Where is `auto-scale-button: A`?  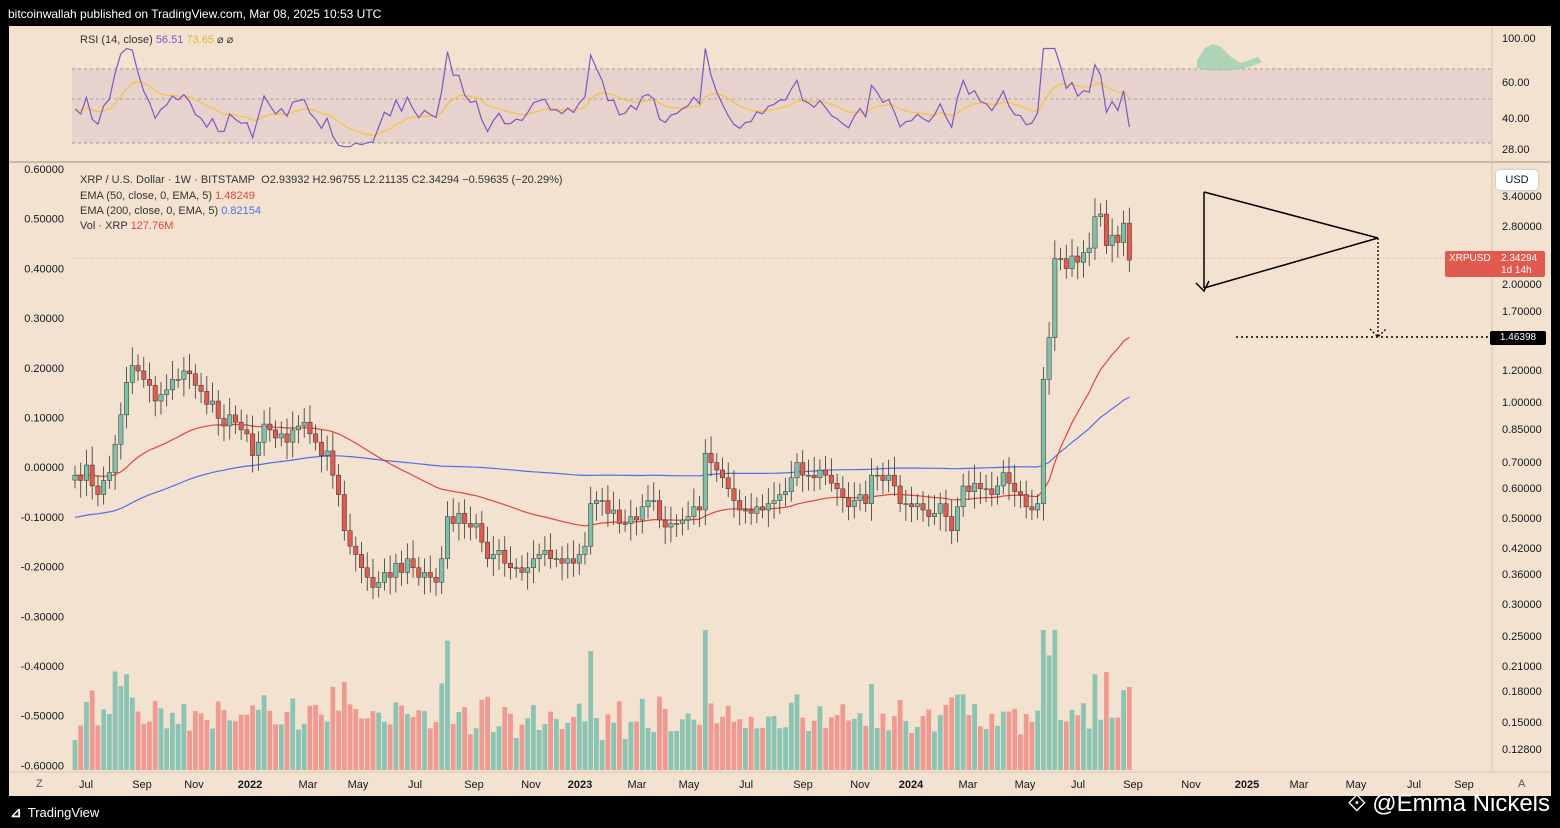 auto-scale-button: A is located at coordinates (1522, 784).